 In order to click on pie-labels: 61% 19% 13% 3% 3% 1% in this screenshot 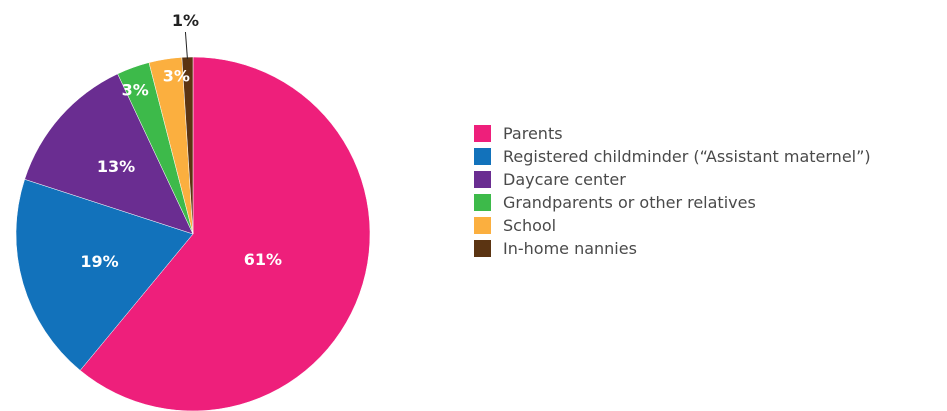, I will do `click(181, 141)`.